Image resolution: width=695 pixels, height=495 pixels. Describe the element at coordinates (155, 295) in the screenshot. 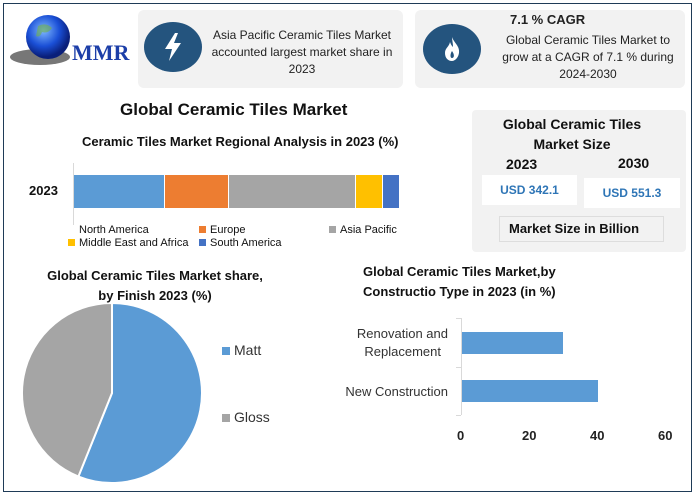

I see `title-line: by Finish 2023 (%)` at that location.